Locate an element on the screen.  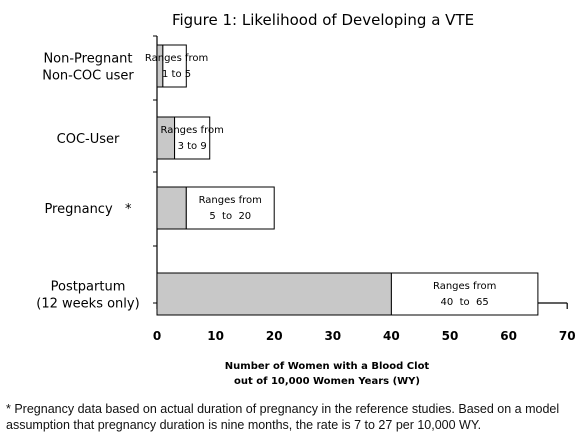
category-label: COC-User is located at coordinates (88, 139).